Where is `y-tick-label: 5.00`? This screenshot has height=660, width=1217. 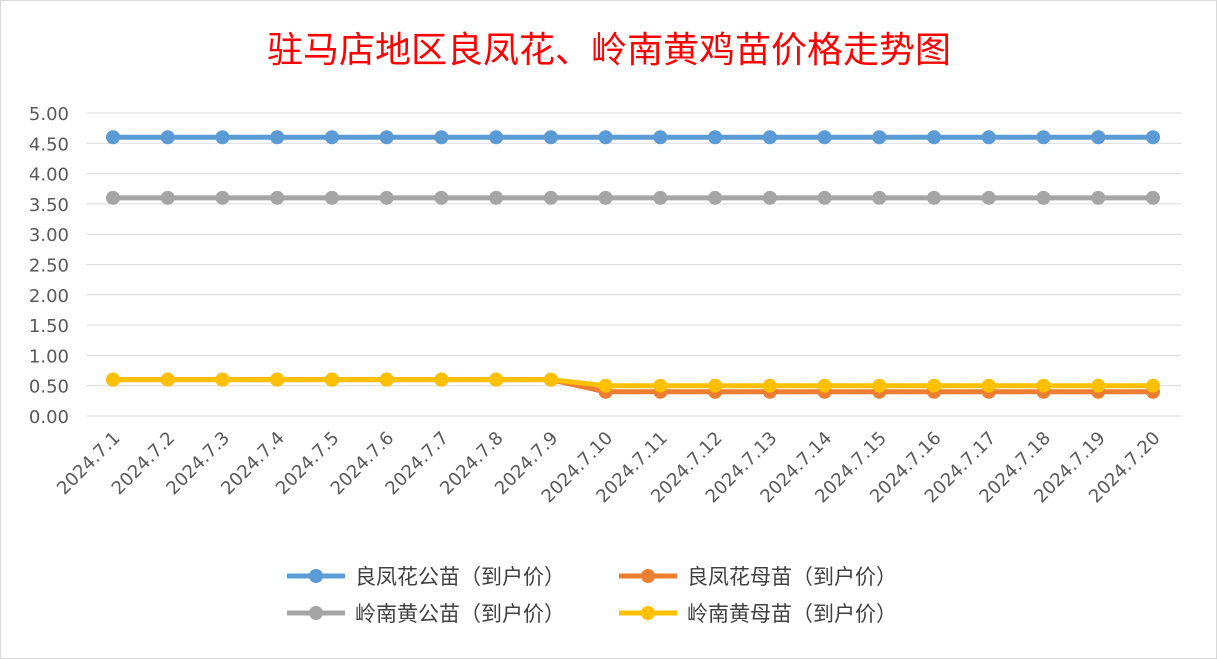 y-tick-label: 5.00 is located at coordinates (49, 114).